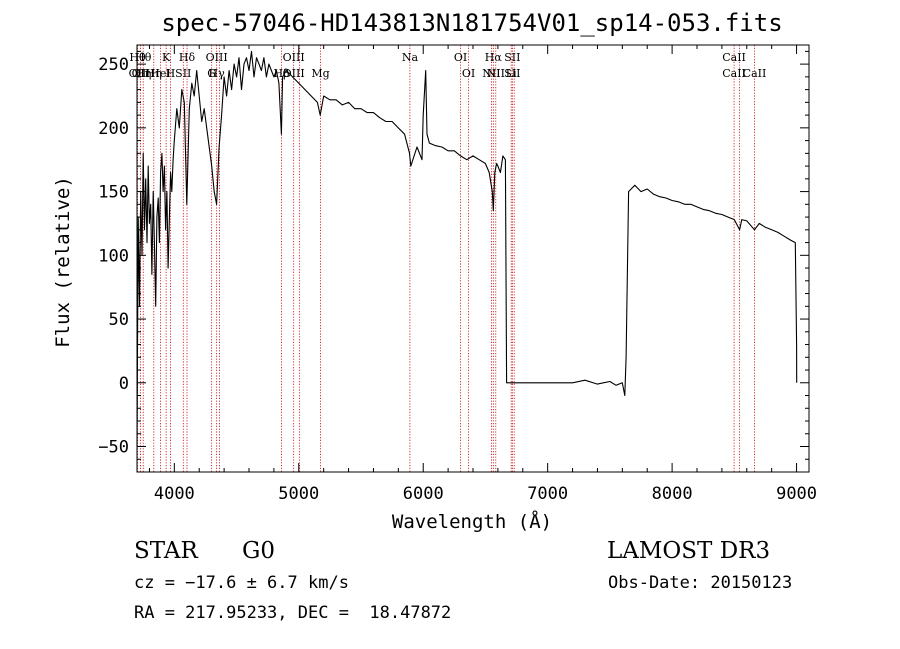 The height and width of the screenshot is (649, 900). I want to click on redshift-velocity: cz = −17.6 ± 6.7 km/s, so click(241, 583).